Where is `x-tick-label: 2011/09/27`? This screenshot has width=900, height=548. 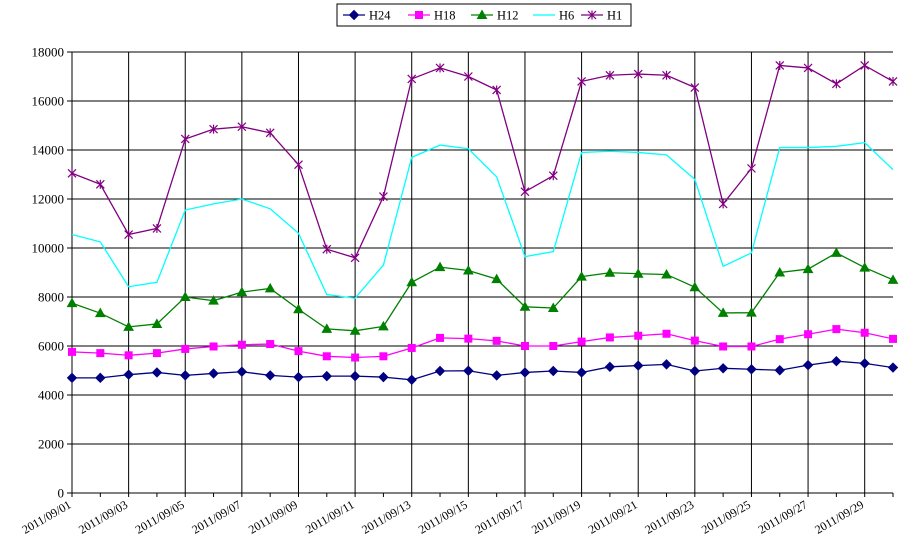 x-tick-label: 2011/09/27 is located at coordinates (783, 516).